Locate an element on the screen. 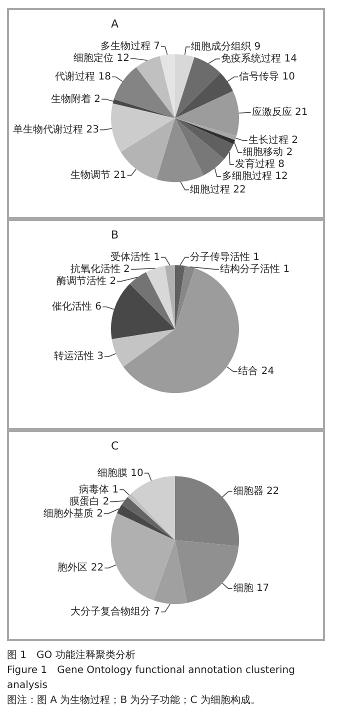  slice-label: 细胞移动 2 is located at coordinates (268, 152).